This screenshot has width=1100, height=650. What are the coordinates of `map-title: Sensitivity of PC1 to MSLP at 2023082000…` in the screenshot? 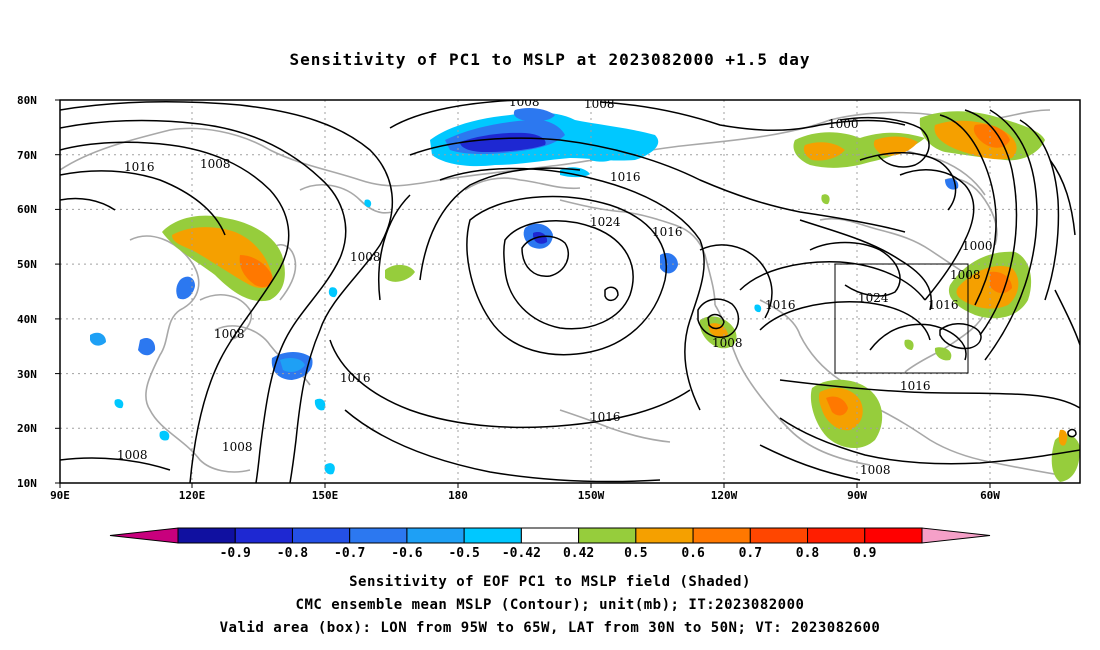 It's located at (550, 59).